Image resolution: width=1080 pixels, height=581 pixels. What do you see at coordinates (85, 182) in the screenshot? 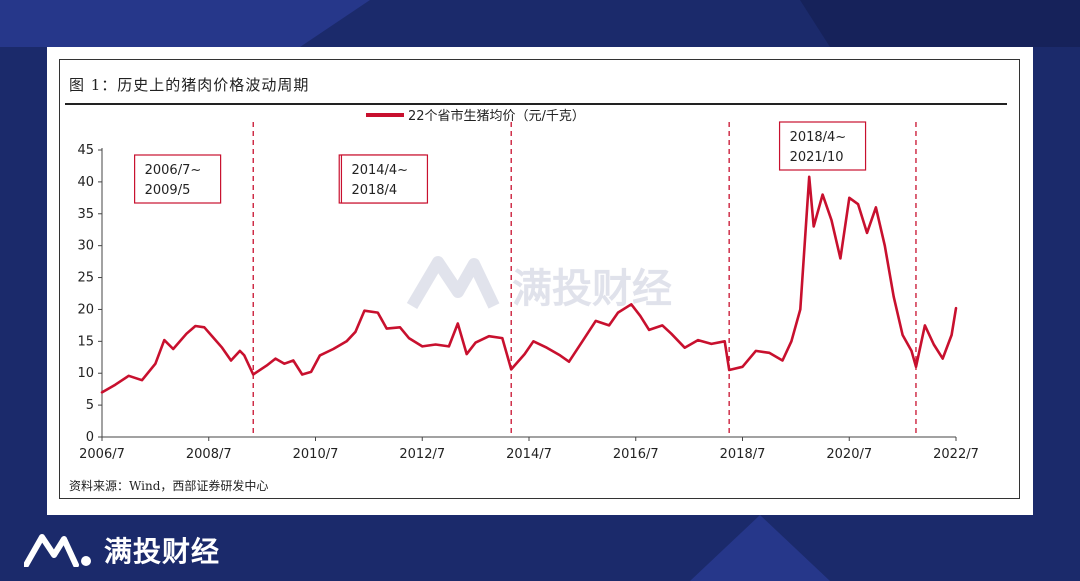
I see `y-tick-label: 40` at bounding box center [85, 182].